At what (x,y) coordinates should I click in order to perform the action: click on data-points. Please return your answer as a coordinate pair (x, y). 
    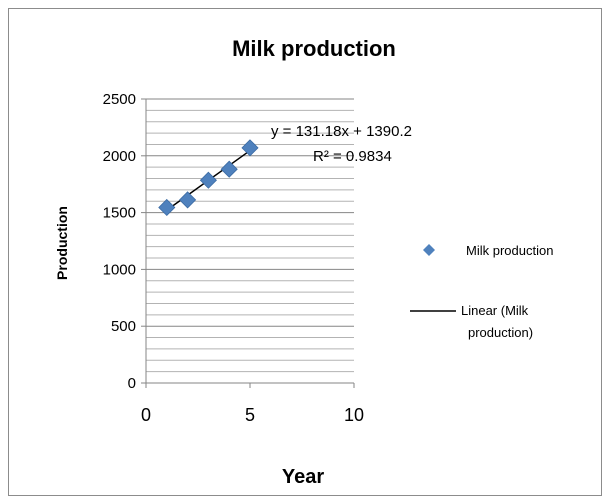
    Looking at the image, I should click on (208, 178).